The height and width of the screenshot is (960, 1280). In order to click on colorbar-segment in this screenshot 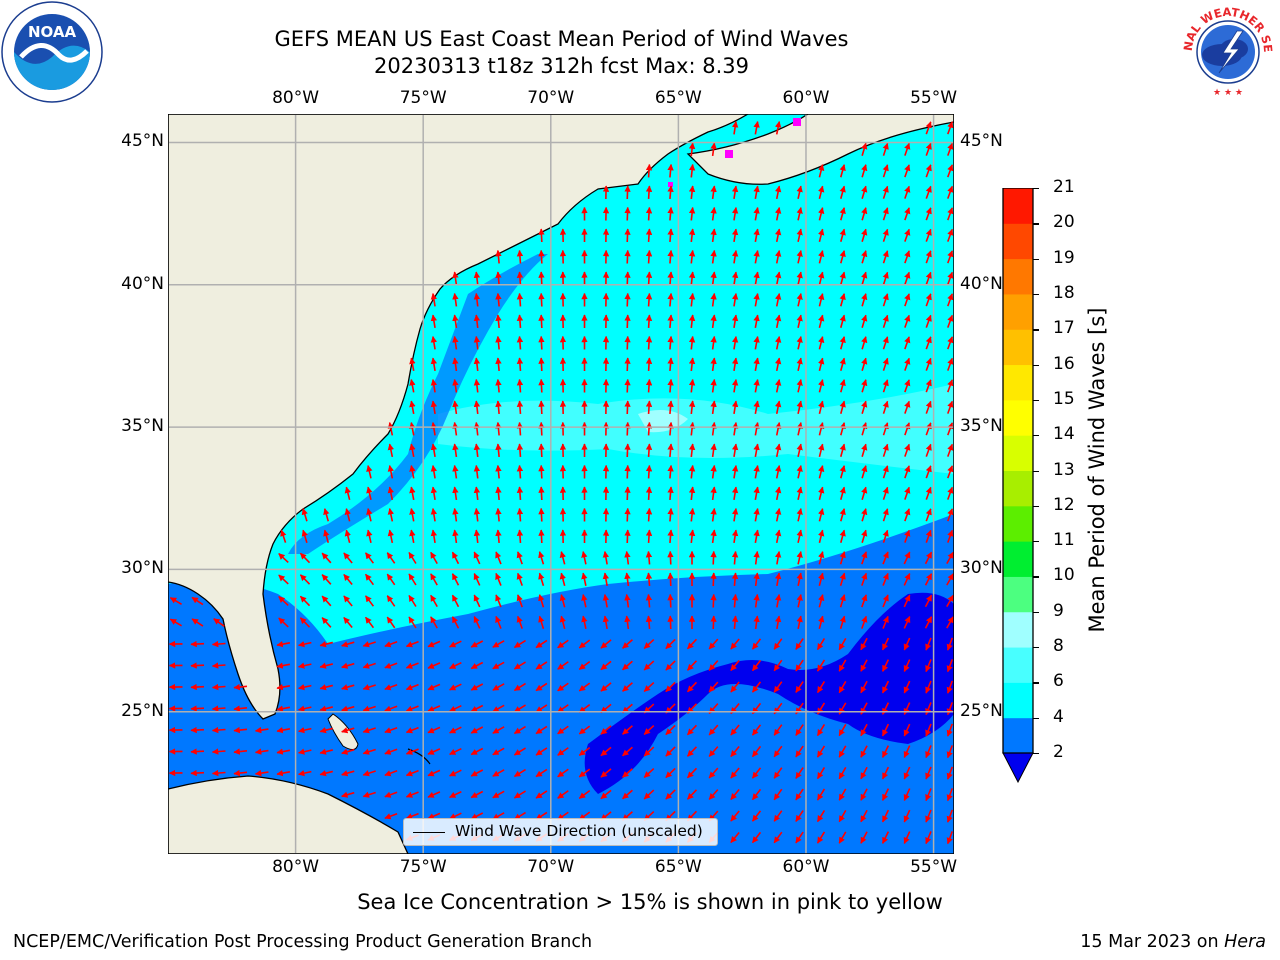, I will do `click(1018, 347)`.